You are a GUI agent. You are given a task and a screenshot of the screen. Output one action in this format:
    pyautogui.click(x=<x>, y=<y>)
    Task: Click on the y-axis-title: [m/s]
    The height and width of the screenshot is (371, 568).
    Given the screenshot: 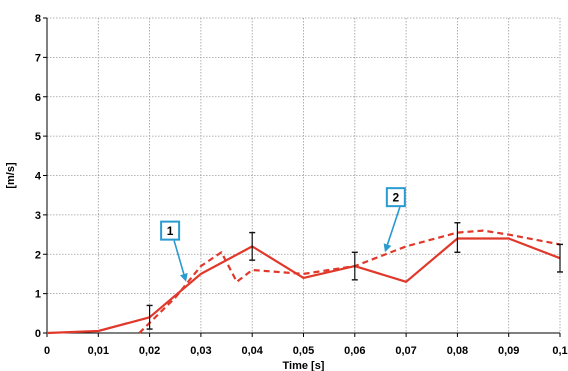 What is the action you would take?
    pyautogui.click(x=11, y=175)
    